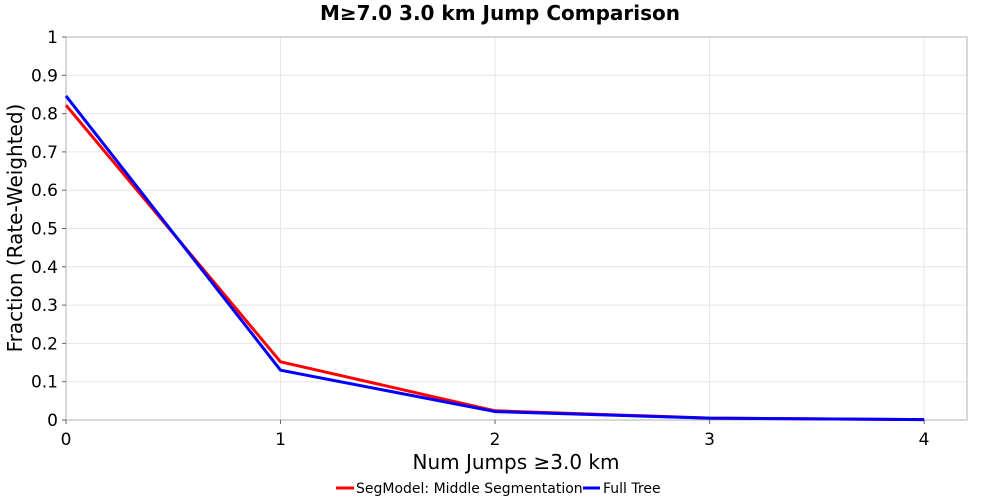 This screenshot has width=1000, height=500. Describe the element at coordinates (632, 489) in the screenshot. I see `legend-label-fulltree: Full Tree` at that location.